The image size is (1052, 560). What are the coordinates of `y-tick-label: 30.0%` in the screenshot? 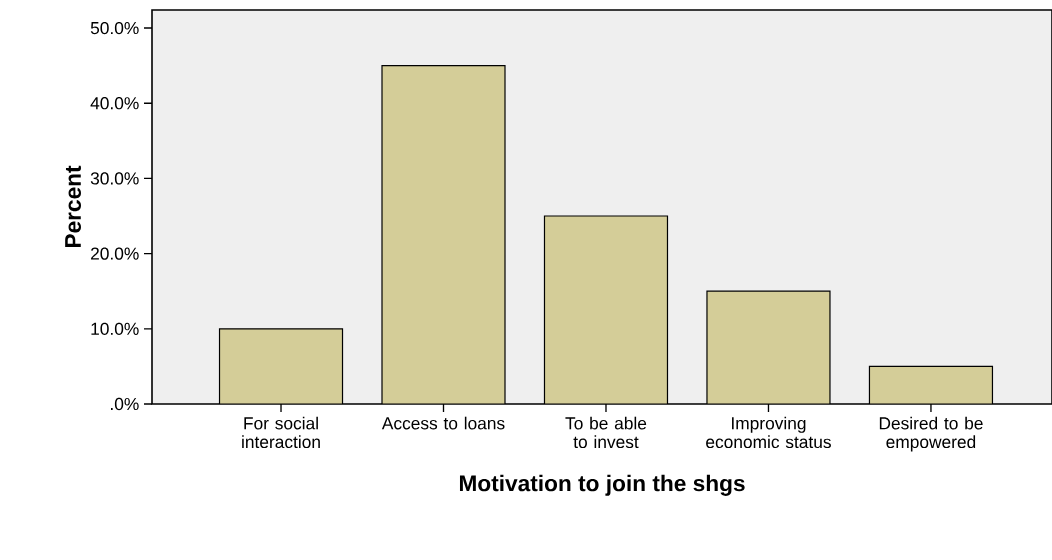 It's located at (114, 178).